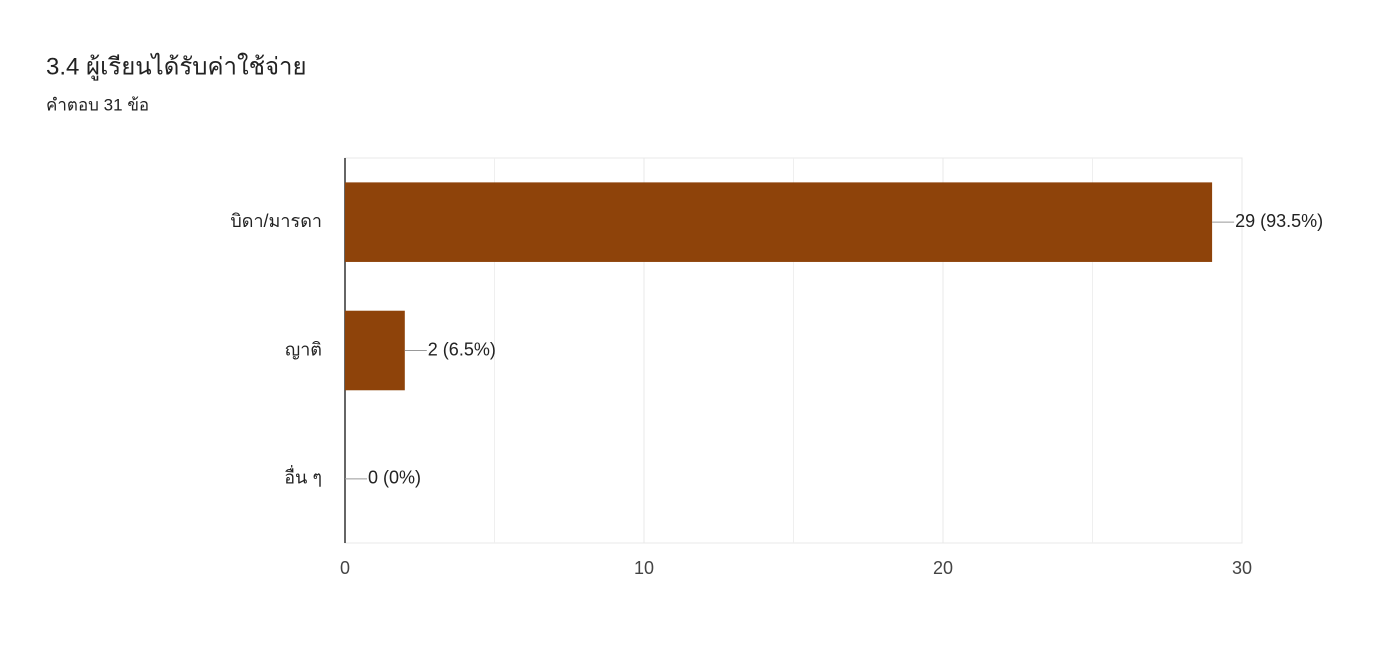 This screenshot has width=1380, height=656. Describe the element at coordinates (303, 349) in the screenshot. I see `y-tick-label: ญาติ` at that location.